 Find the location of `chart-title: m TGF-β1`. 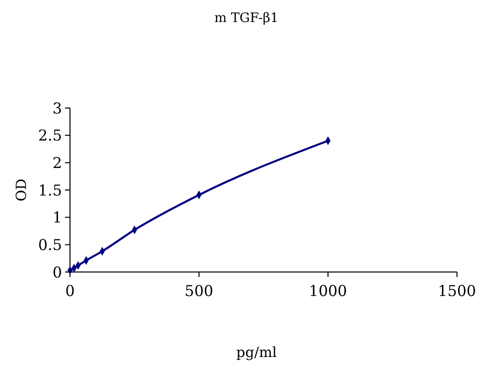

chart-title: m TGF-β1 is located at coordinates (246, 18).